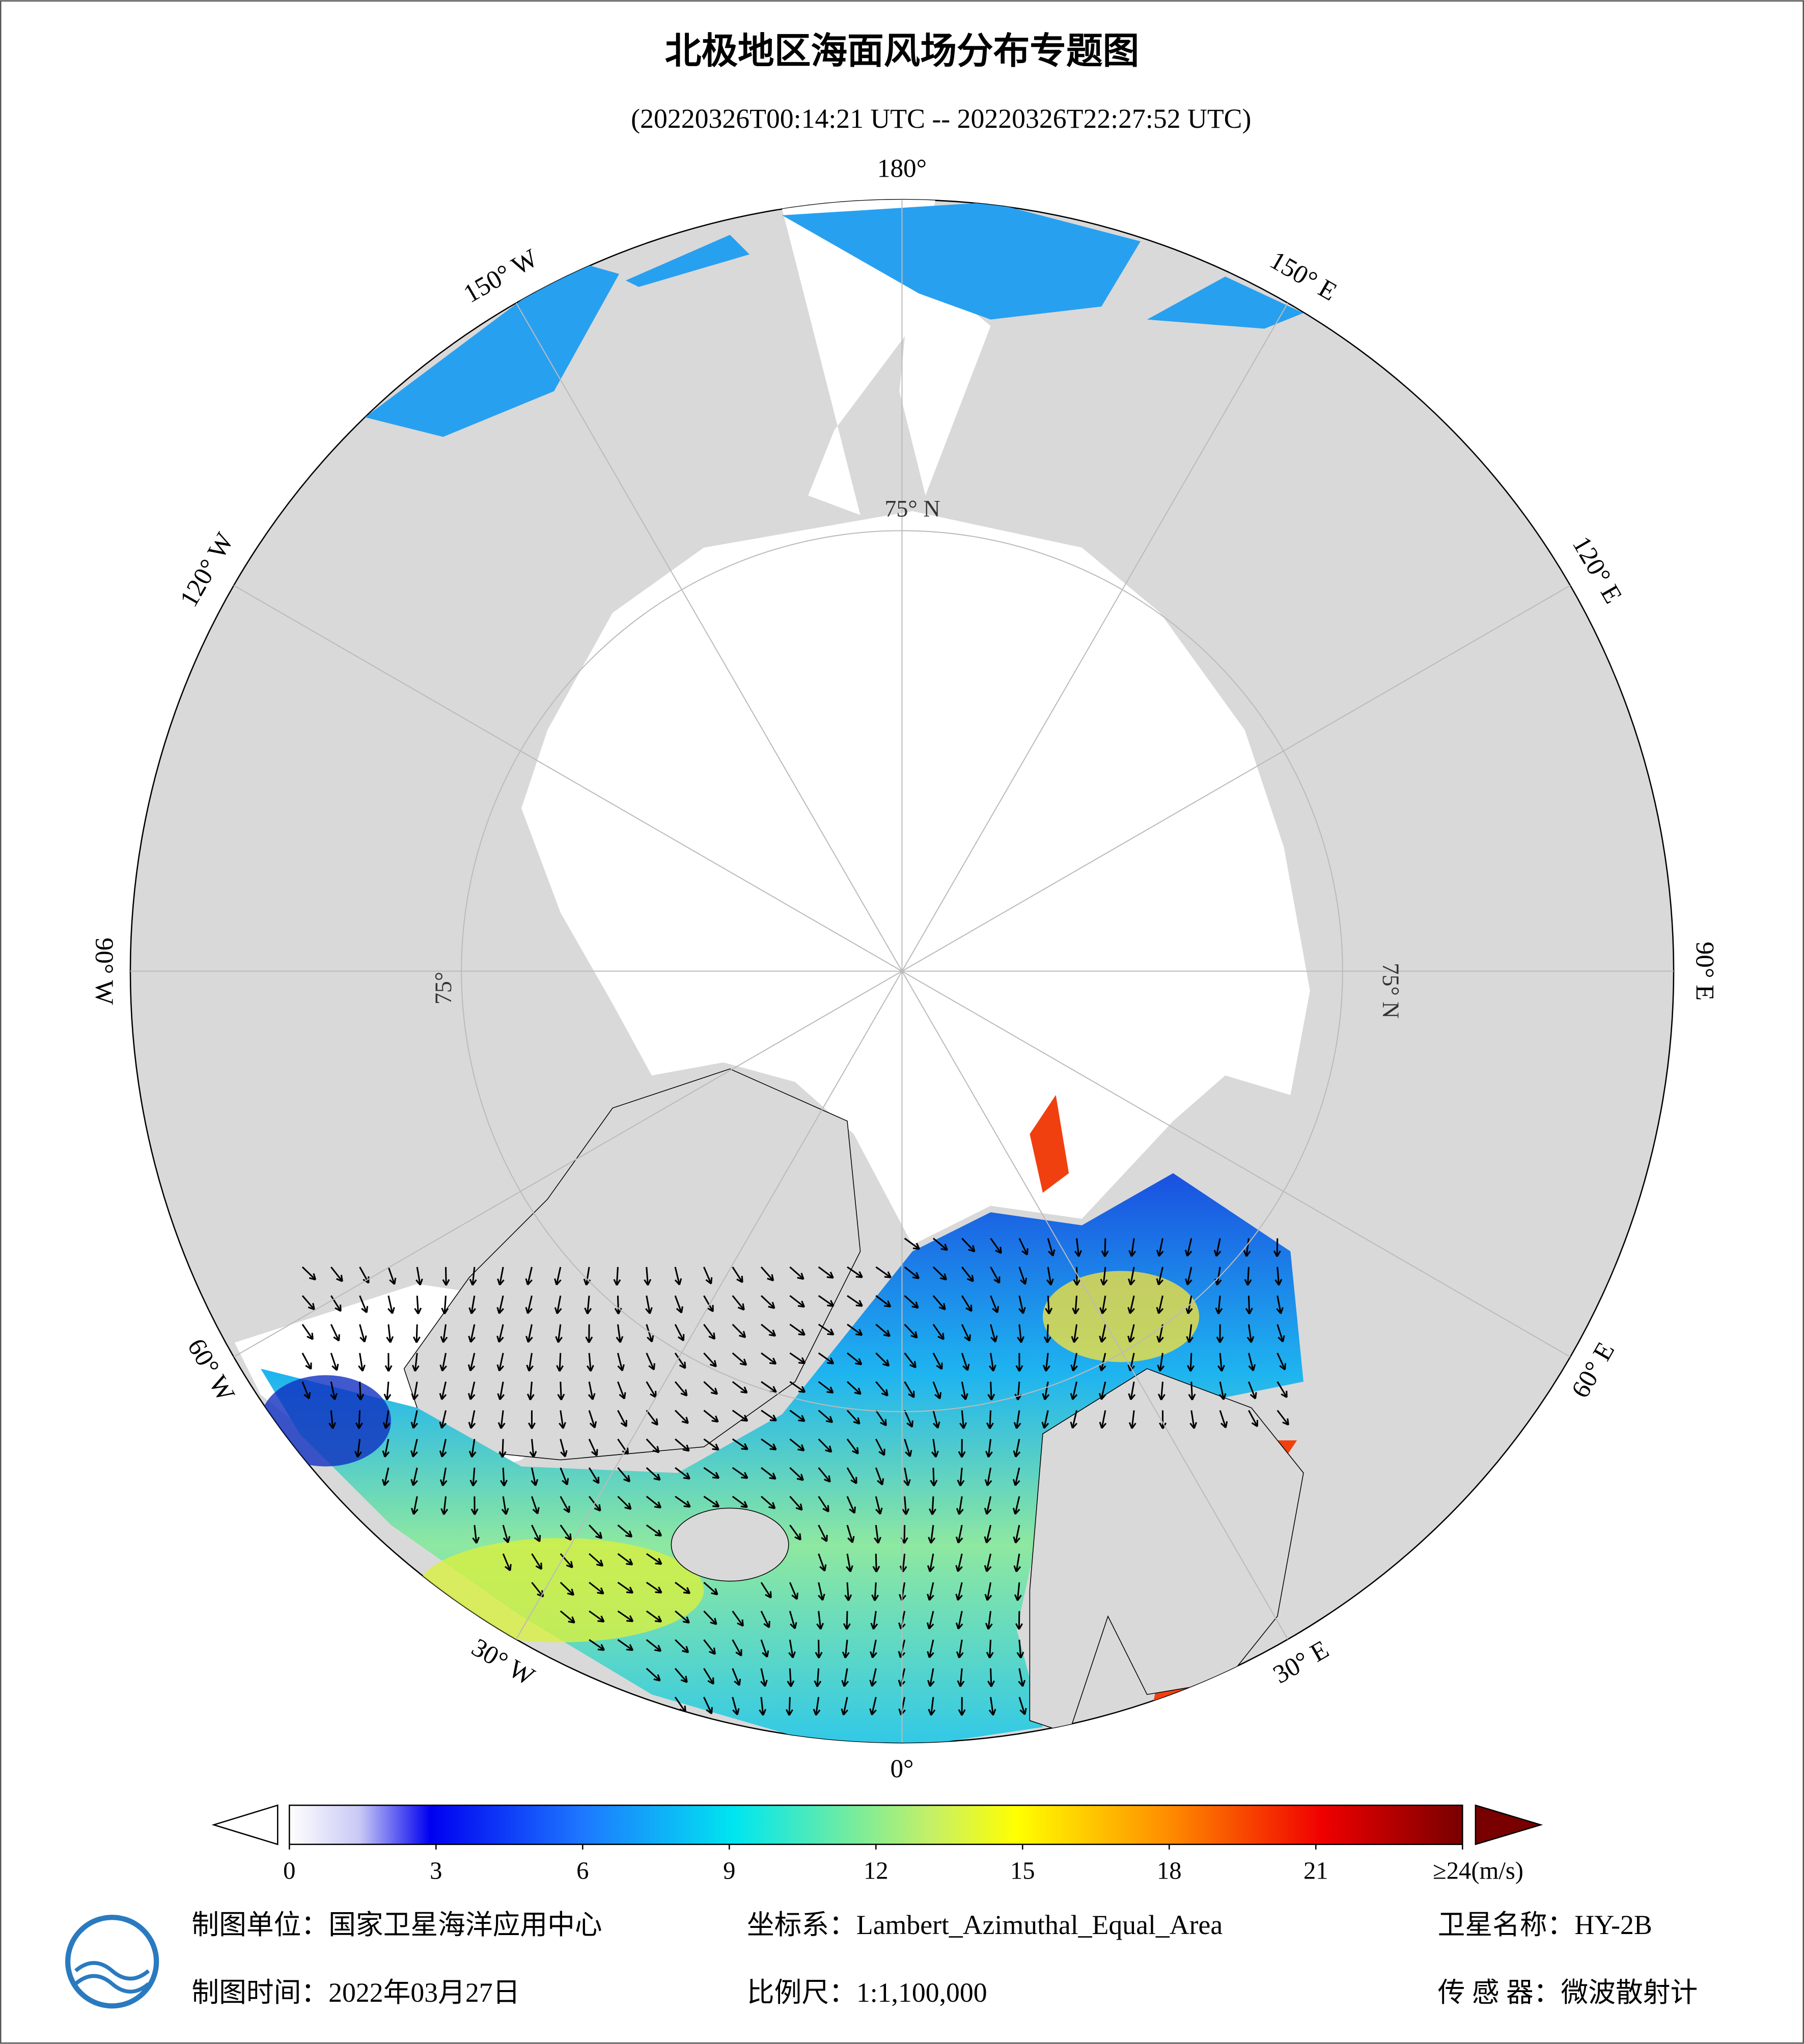 The width and height of the screenshot is (1804, 2044). I want to click on colorbar-tick-label: ≥24(m/s), so click(1478, 1870).